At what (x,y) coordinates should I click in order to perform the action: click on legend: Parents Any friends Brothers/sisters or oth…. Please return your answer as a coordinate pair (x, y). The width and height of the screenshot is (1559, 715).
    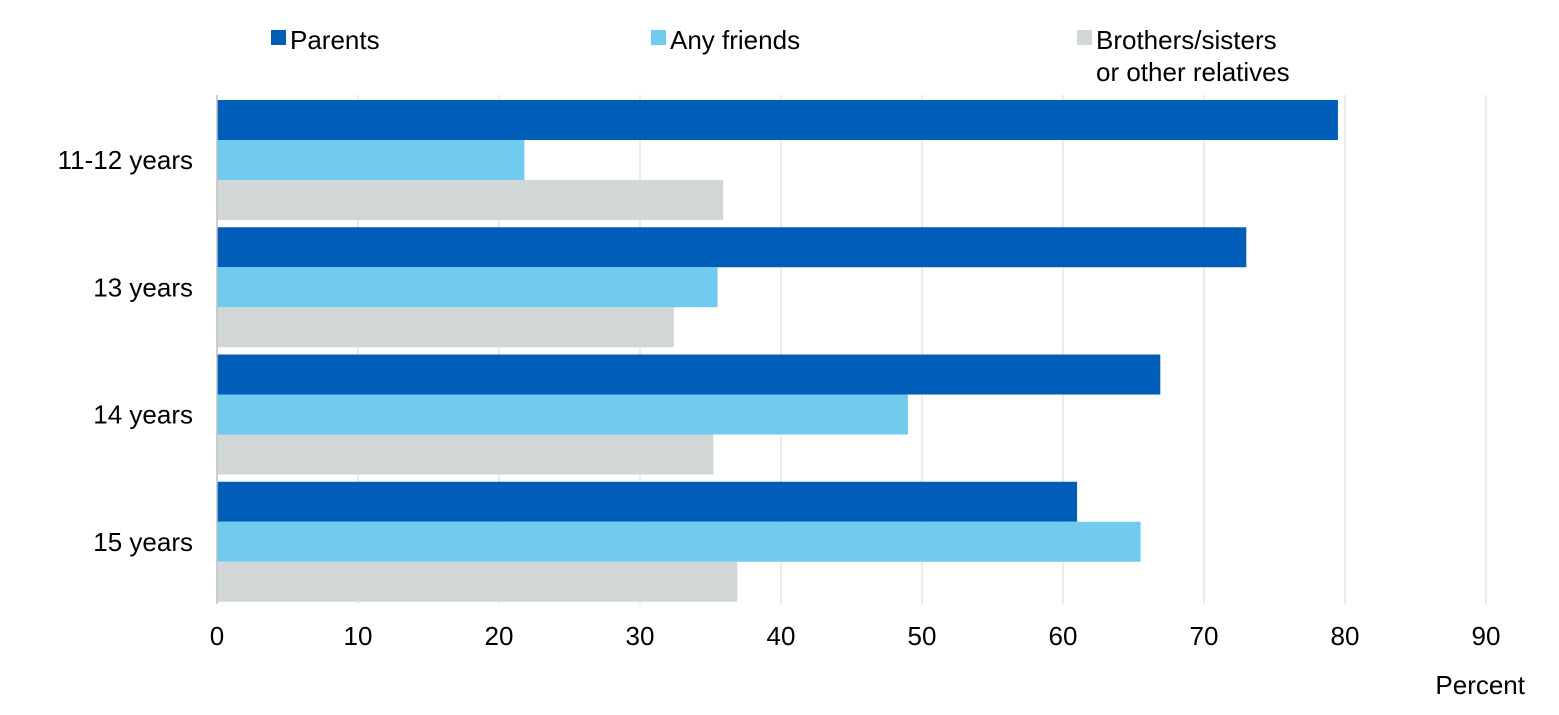
    Looking at the image, I should click on (780, 56).